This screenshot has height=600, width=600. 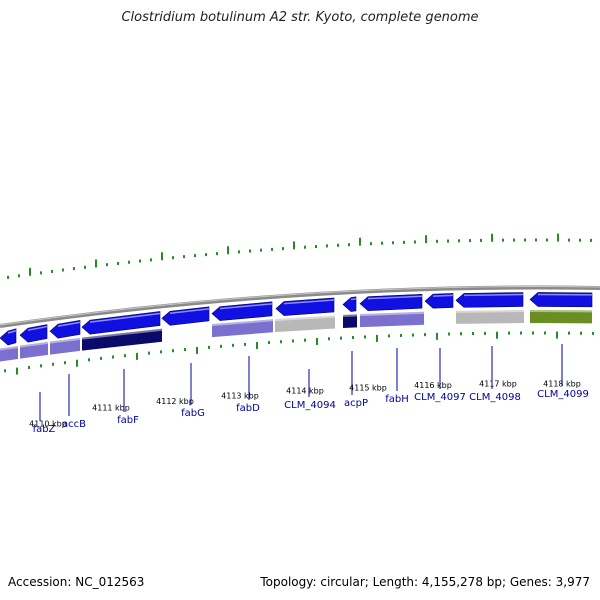 What do you see at coordinates (128, 420) in the screenshot?
I see `gene-label-fabf: fabF` at bounding box center [128, 420].